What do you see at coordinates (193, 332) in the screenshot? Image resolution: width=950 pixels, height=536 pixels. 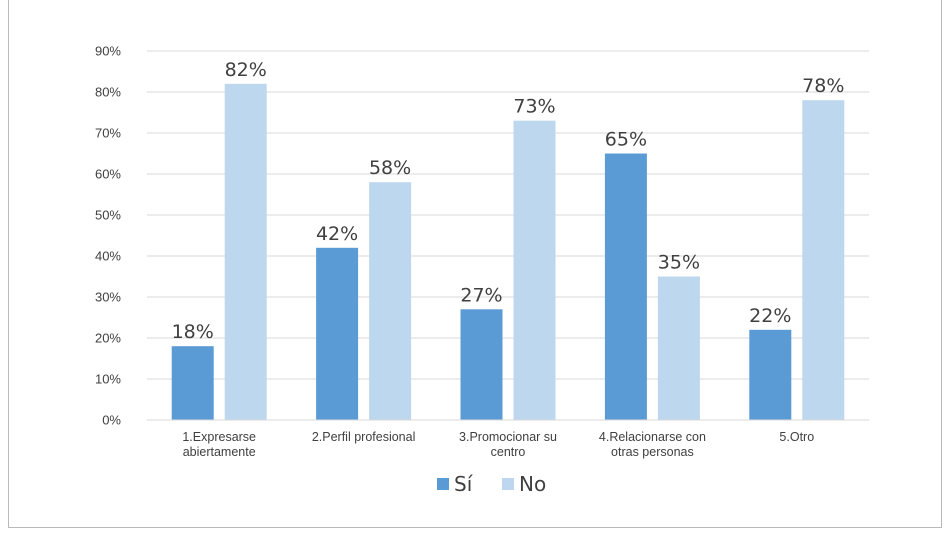 I see `data-label: 18%` at bounding box center [193, 332].